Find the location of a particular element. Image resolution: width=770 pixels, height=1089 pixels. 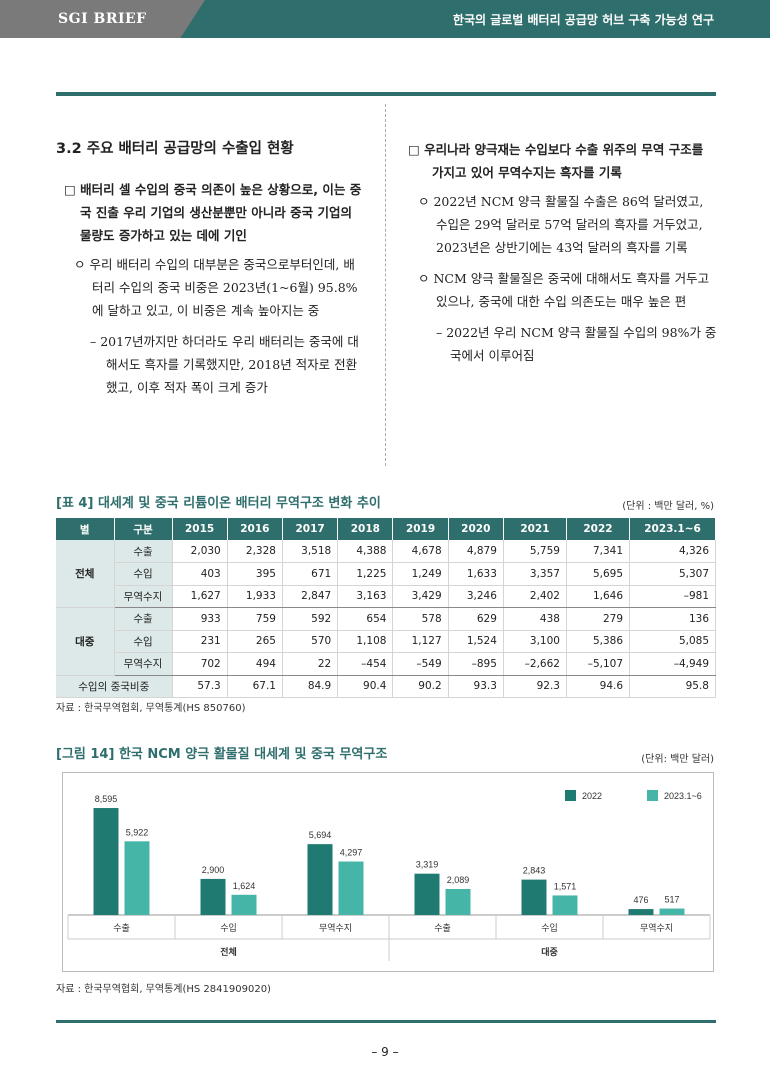

table-cell: 5,759 is located at coordinates (535, 551).